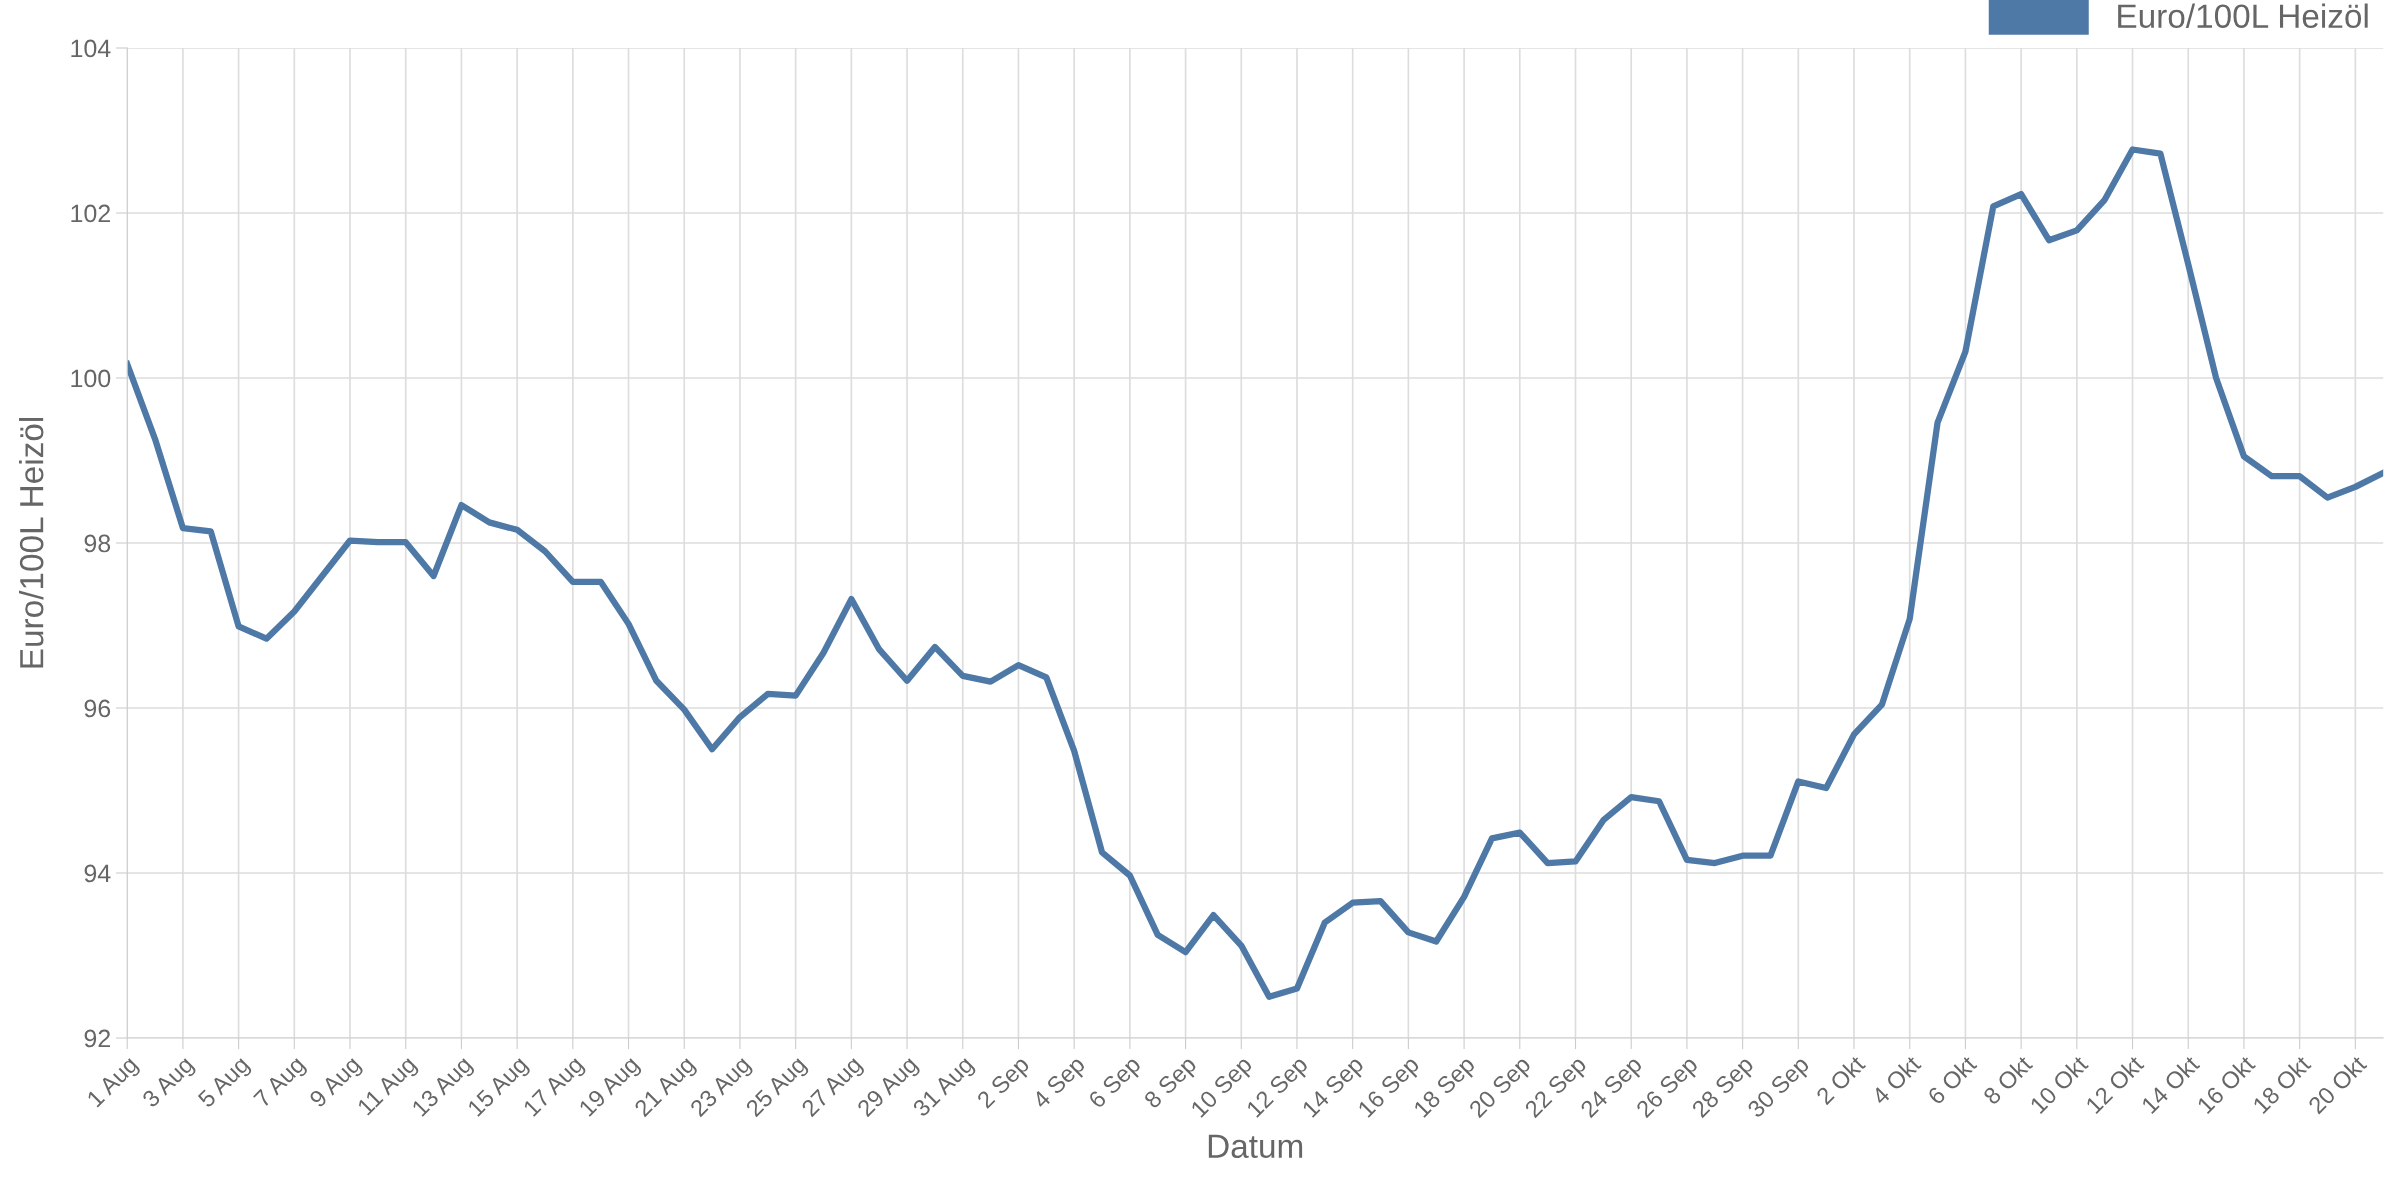  Describe the element at coordinates (91, 378) in the screenshot. I see `y-tick-label: 100` at that location.